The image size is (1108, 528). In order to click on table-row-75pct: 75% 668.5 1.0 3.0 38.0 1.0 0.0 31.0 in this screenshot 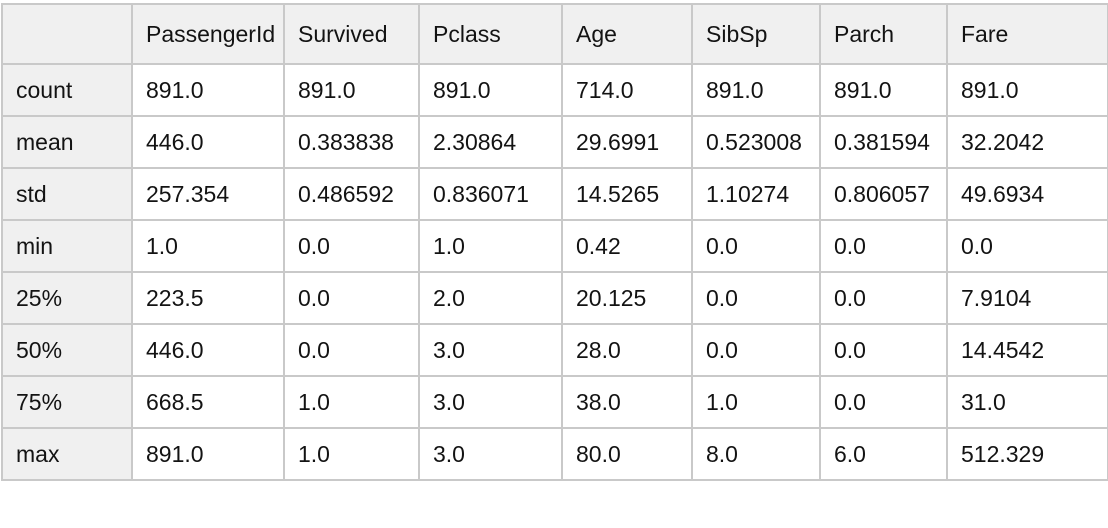, I will do `click(554, 402)`.